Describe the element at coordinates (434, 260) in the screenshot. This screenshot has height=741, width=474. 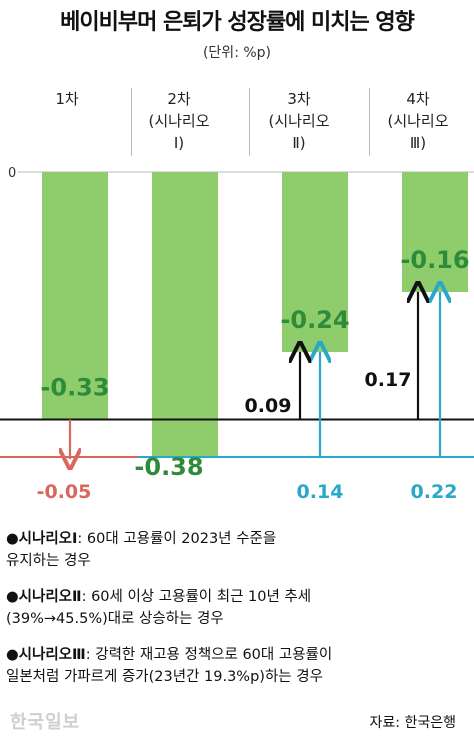
I see `bar-value-label-4: -0.16` at that location.